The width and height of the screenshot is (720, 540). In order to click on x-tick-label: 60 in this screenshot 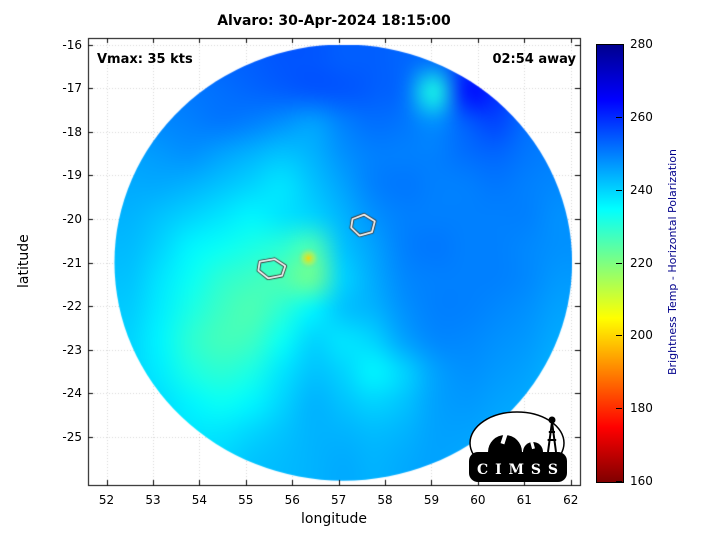, I will do `click(478, 500)`.